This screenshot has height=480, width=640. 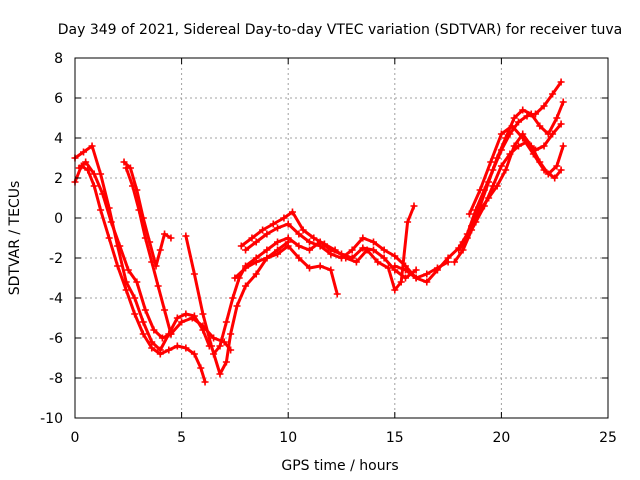 I want to click on x-tick-label: 5, so click(x=181, y=438).